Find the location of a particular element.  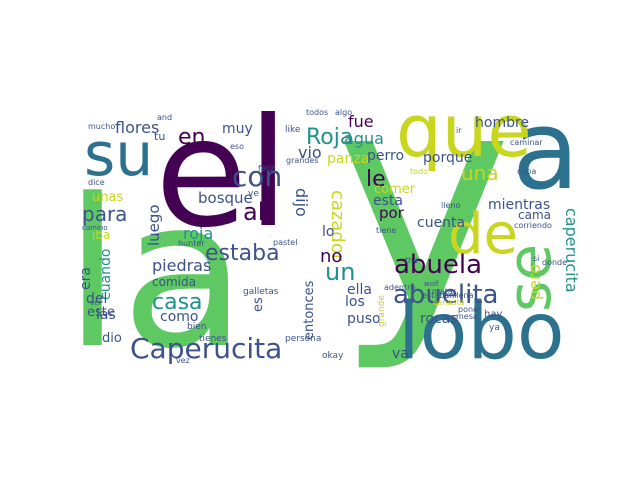

cloud-word-esta: esta is located at coordinates (388, 201).